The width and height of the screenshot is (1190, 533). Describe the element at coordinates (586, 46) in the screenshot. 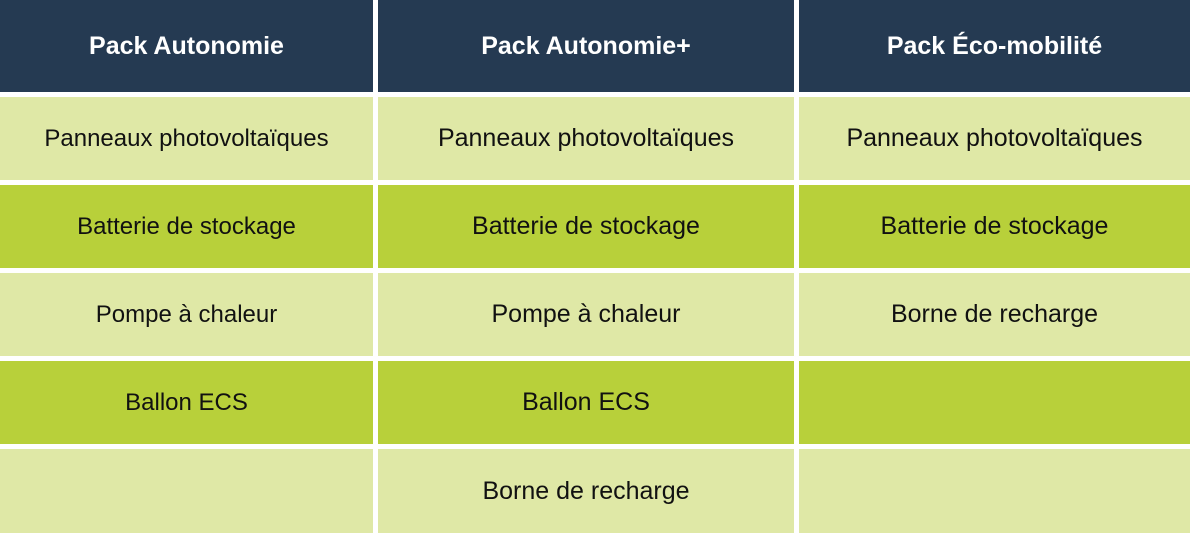

I see `header-cell: Pack Autonomie+` at that location.